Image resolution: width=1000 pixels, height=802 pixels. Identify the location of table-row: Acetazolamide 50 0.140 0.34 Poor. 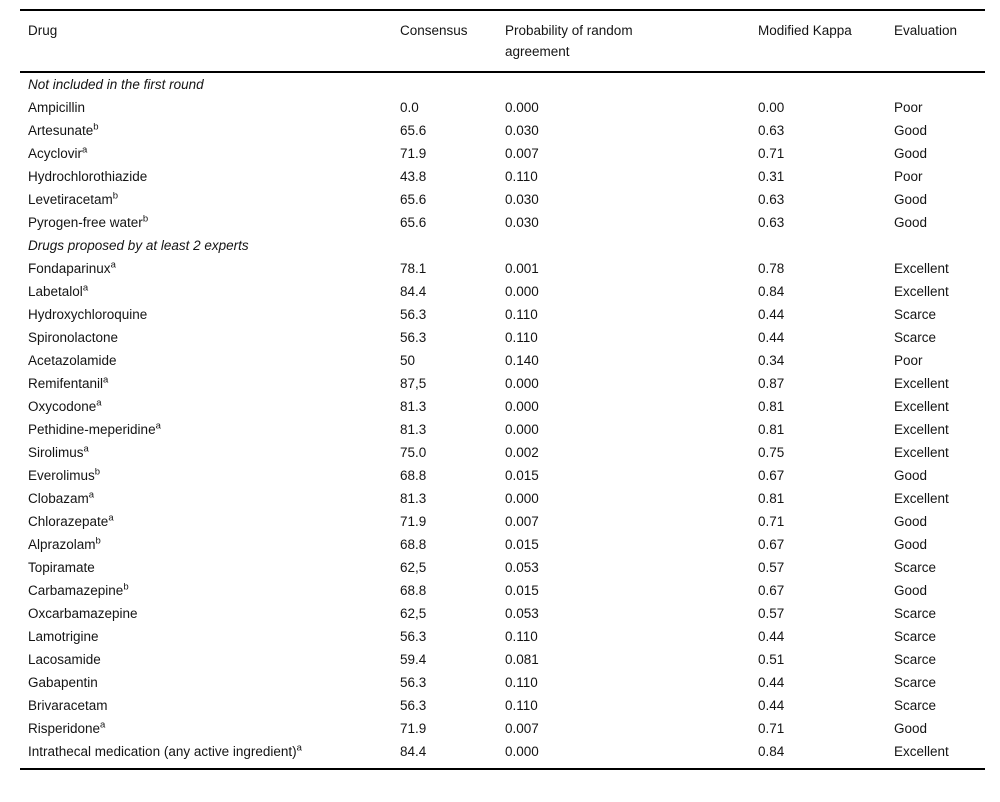
(502, 360).